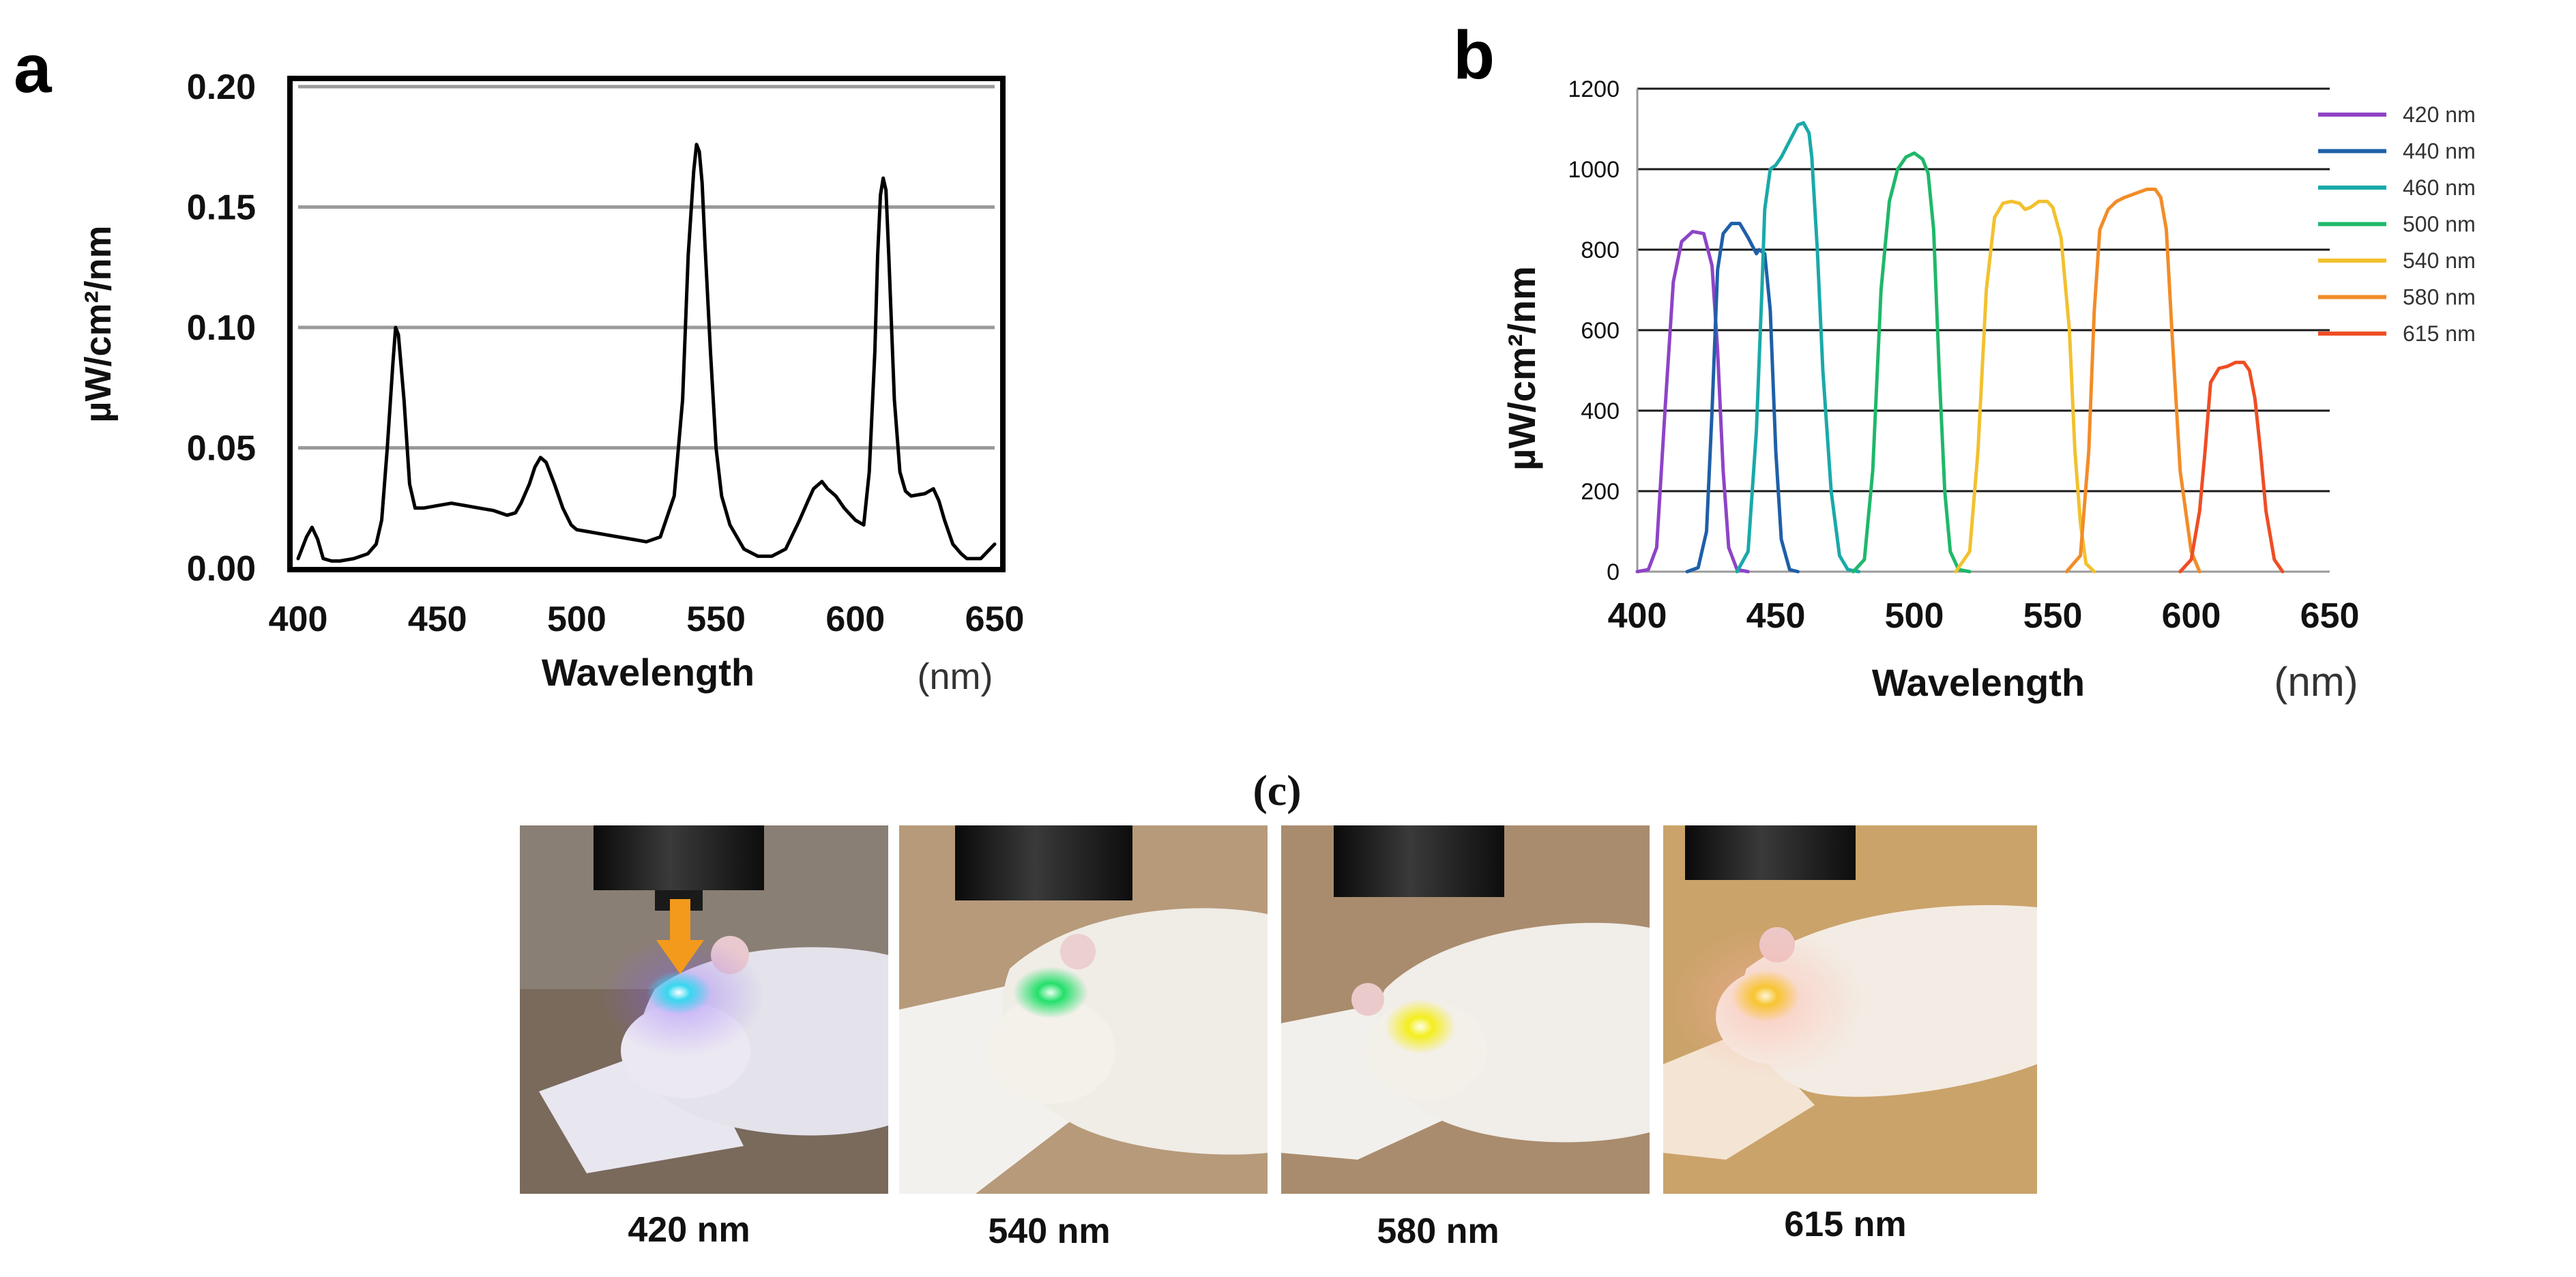 The height and width of the screenshot is (1277, 2576). Describe the element at coordinates (2439, 260) in the screenshot. I see `legend-label: 540 nm` at that location.